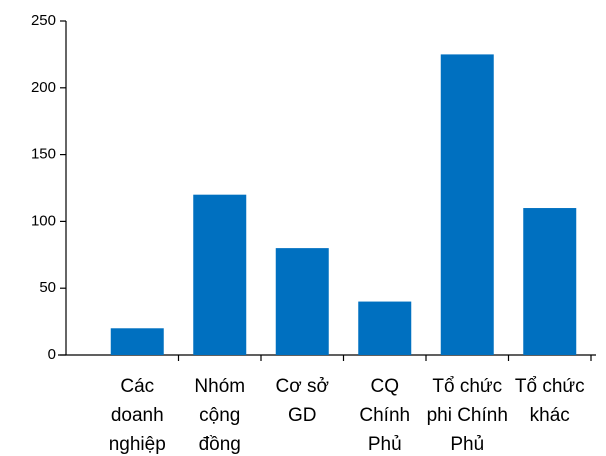 The width and height of the screenshot is (606, 456). What do you see at coordinates (52, 354) in the screenshot?
I see `y-tick-label: 0` at bounding box center [52, 354].